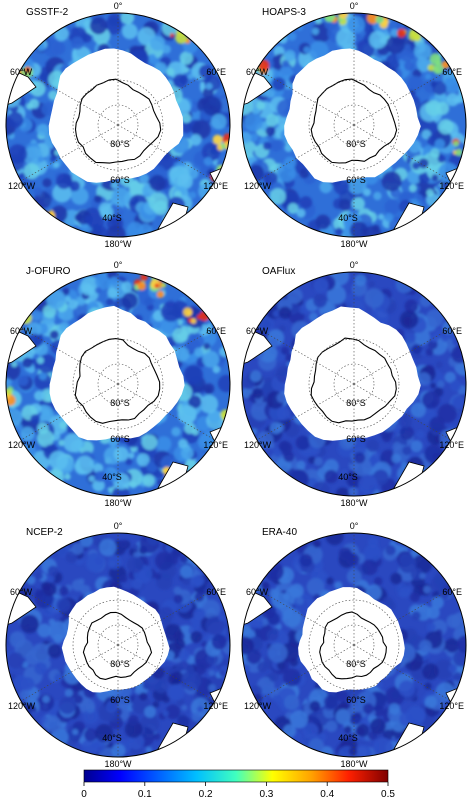  I want to click on colorbar-tick-label: 0.4, so click(327, 794).